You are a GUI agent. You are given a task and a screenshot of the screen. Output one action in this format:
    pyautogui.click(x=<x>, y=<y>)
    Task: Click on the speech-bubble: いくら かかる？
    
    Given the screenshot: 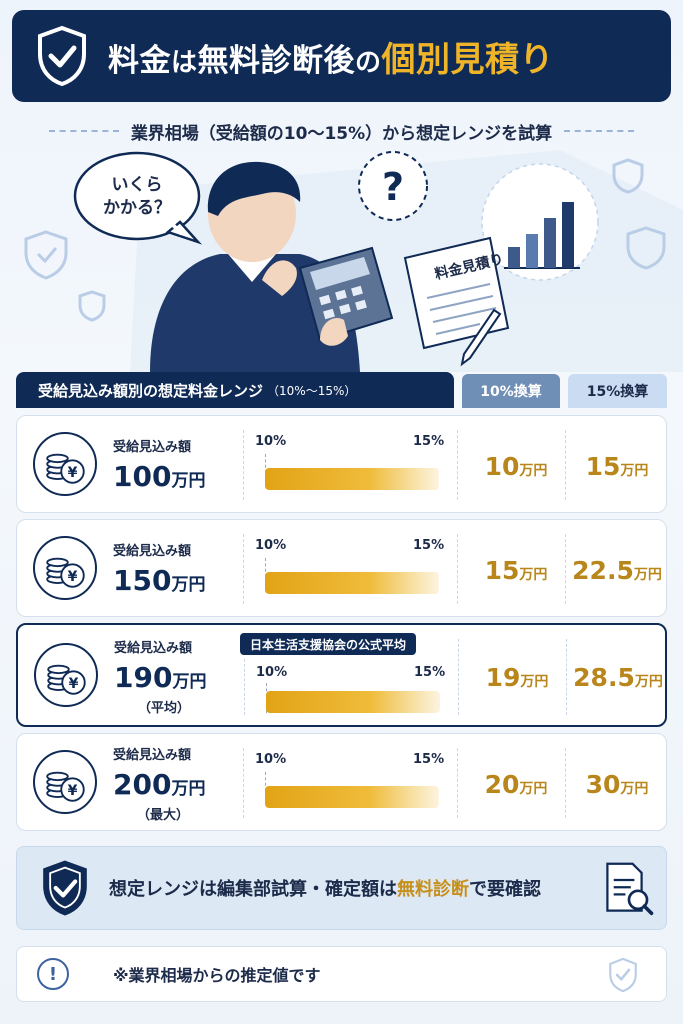 What is the action you would take?
    pyautogui.click(x=138, y=198)
    